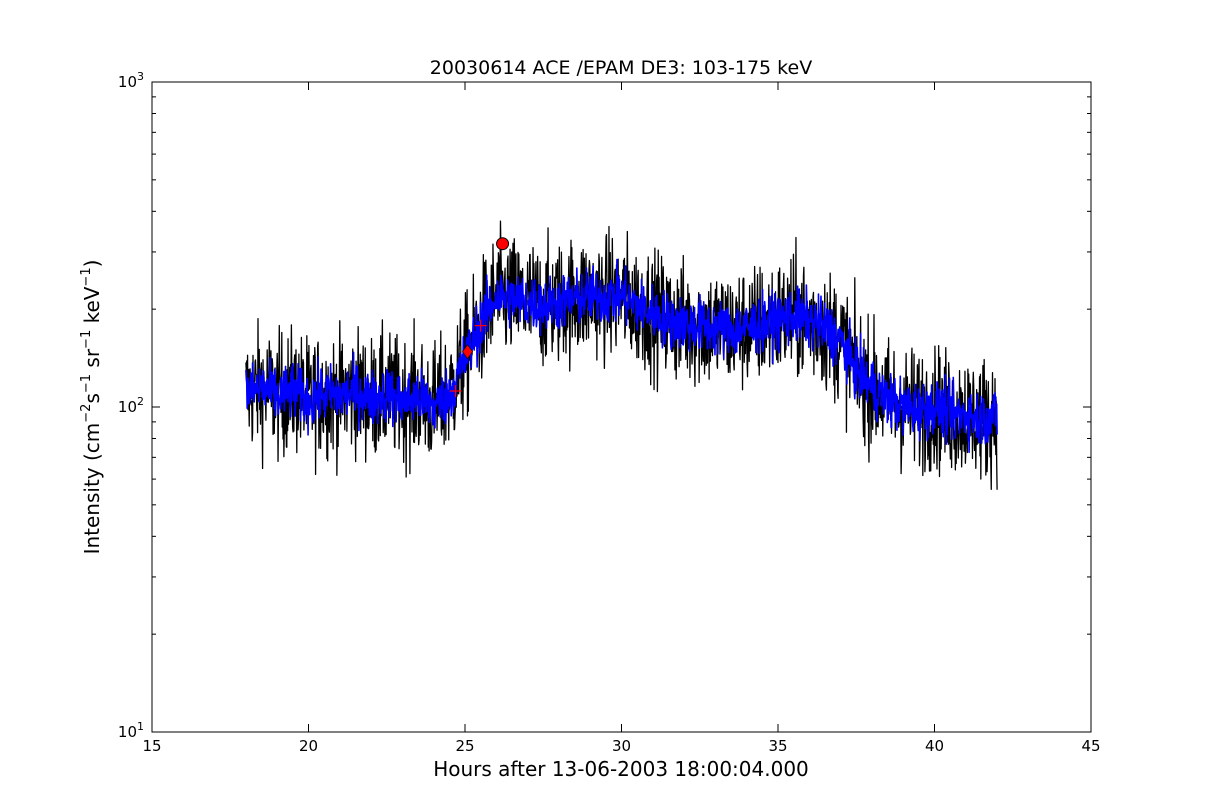 This screenshot has width=1212, height=812. What do you see at coordinates (92, 361) in the screenshot?
I see `y-label-sr: sr` at bounding box center [92, 361].